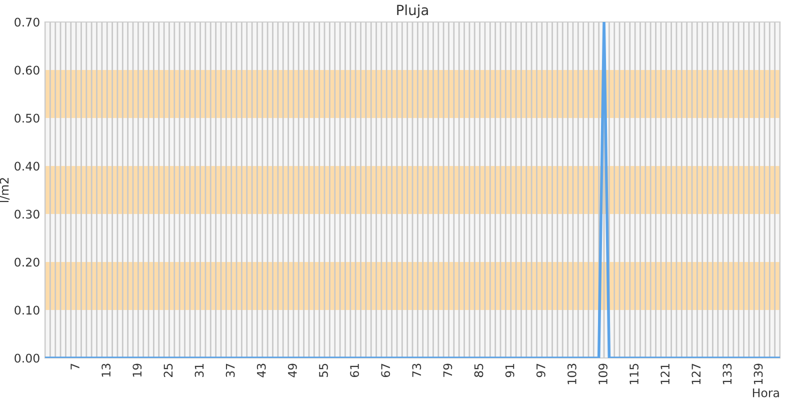  I want to click on x-tick-label: 85, so click(479, 371).